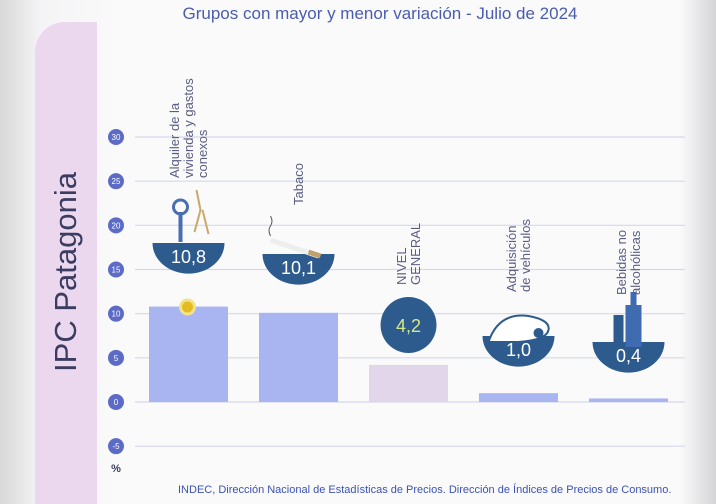  I want to click on y-tick-label: -5, so click(116, 446).